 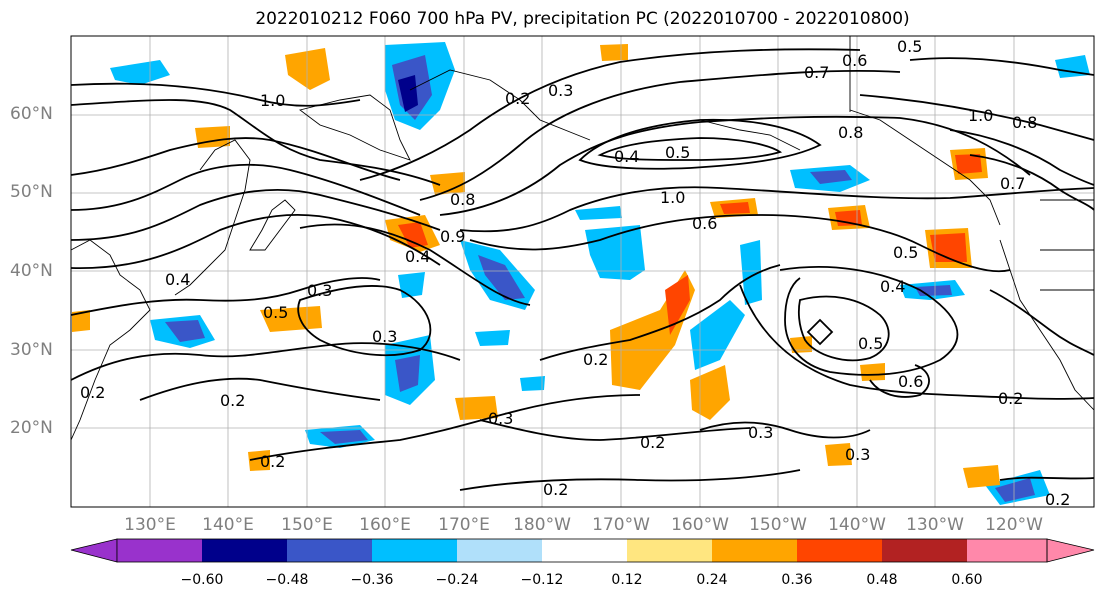 What do you see at coordinates (1014, 525) in the screenshot?
I see `lon-label: 120°W` at bounding box center [1014, 525].